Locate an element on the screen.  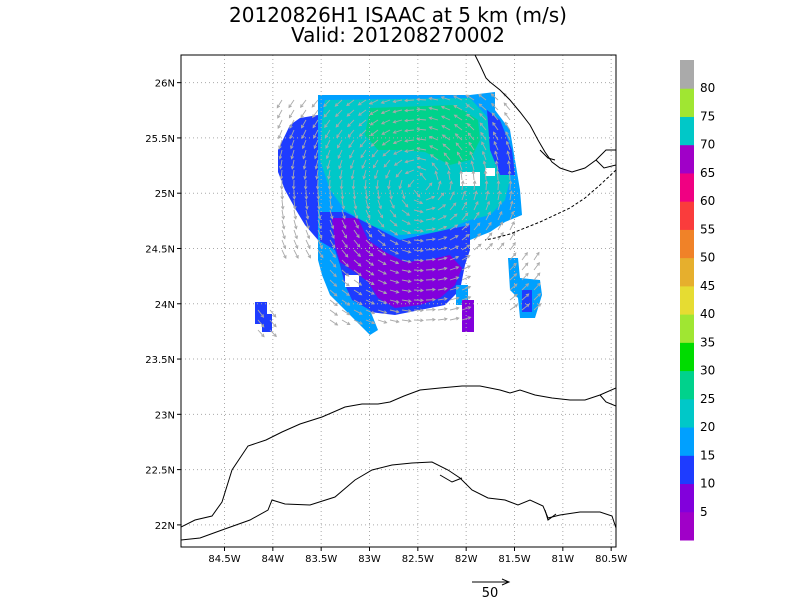
lon-tick-label: 81.5W is located at coordinates (514, 559).